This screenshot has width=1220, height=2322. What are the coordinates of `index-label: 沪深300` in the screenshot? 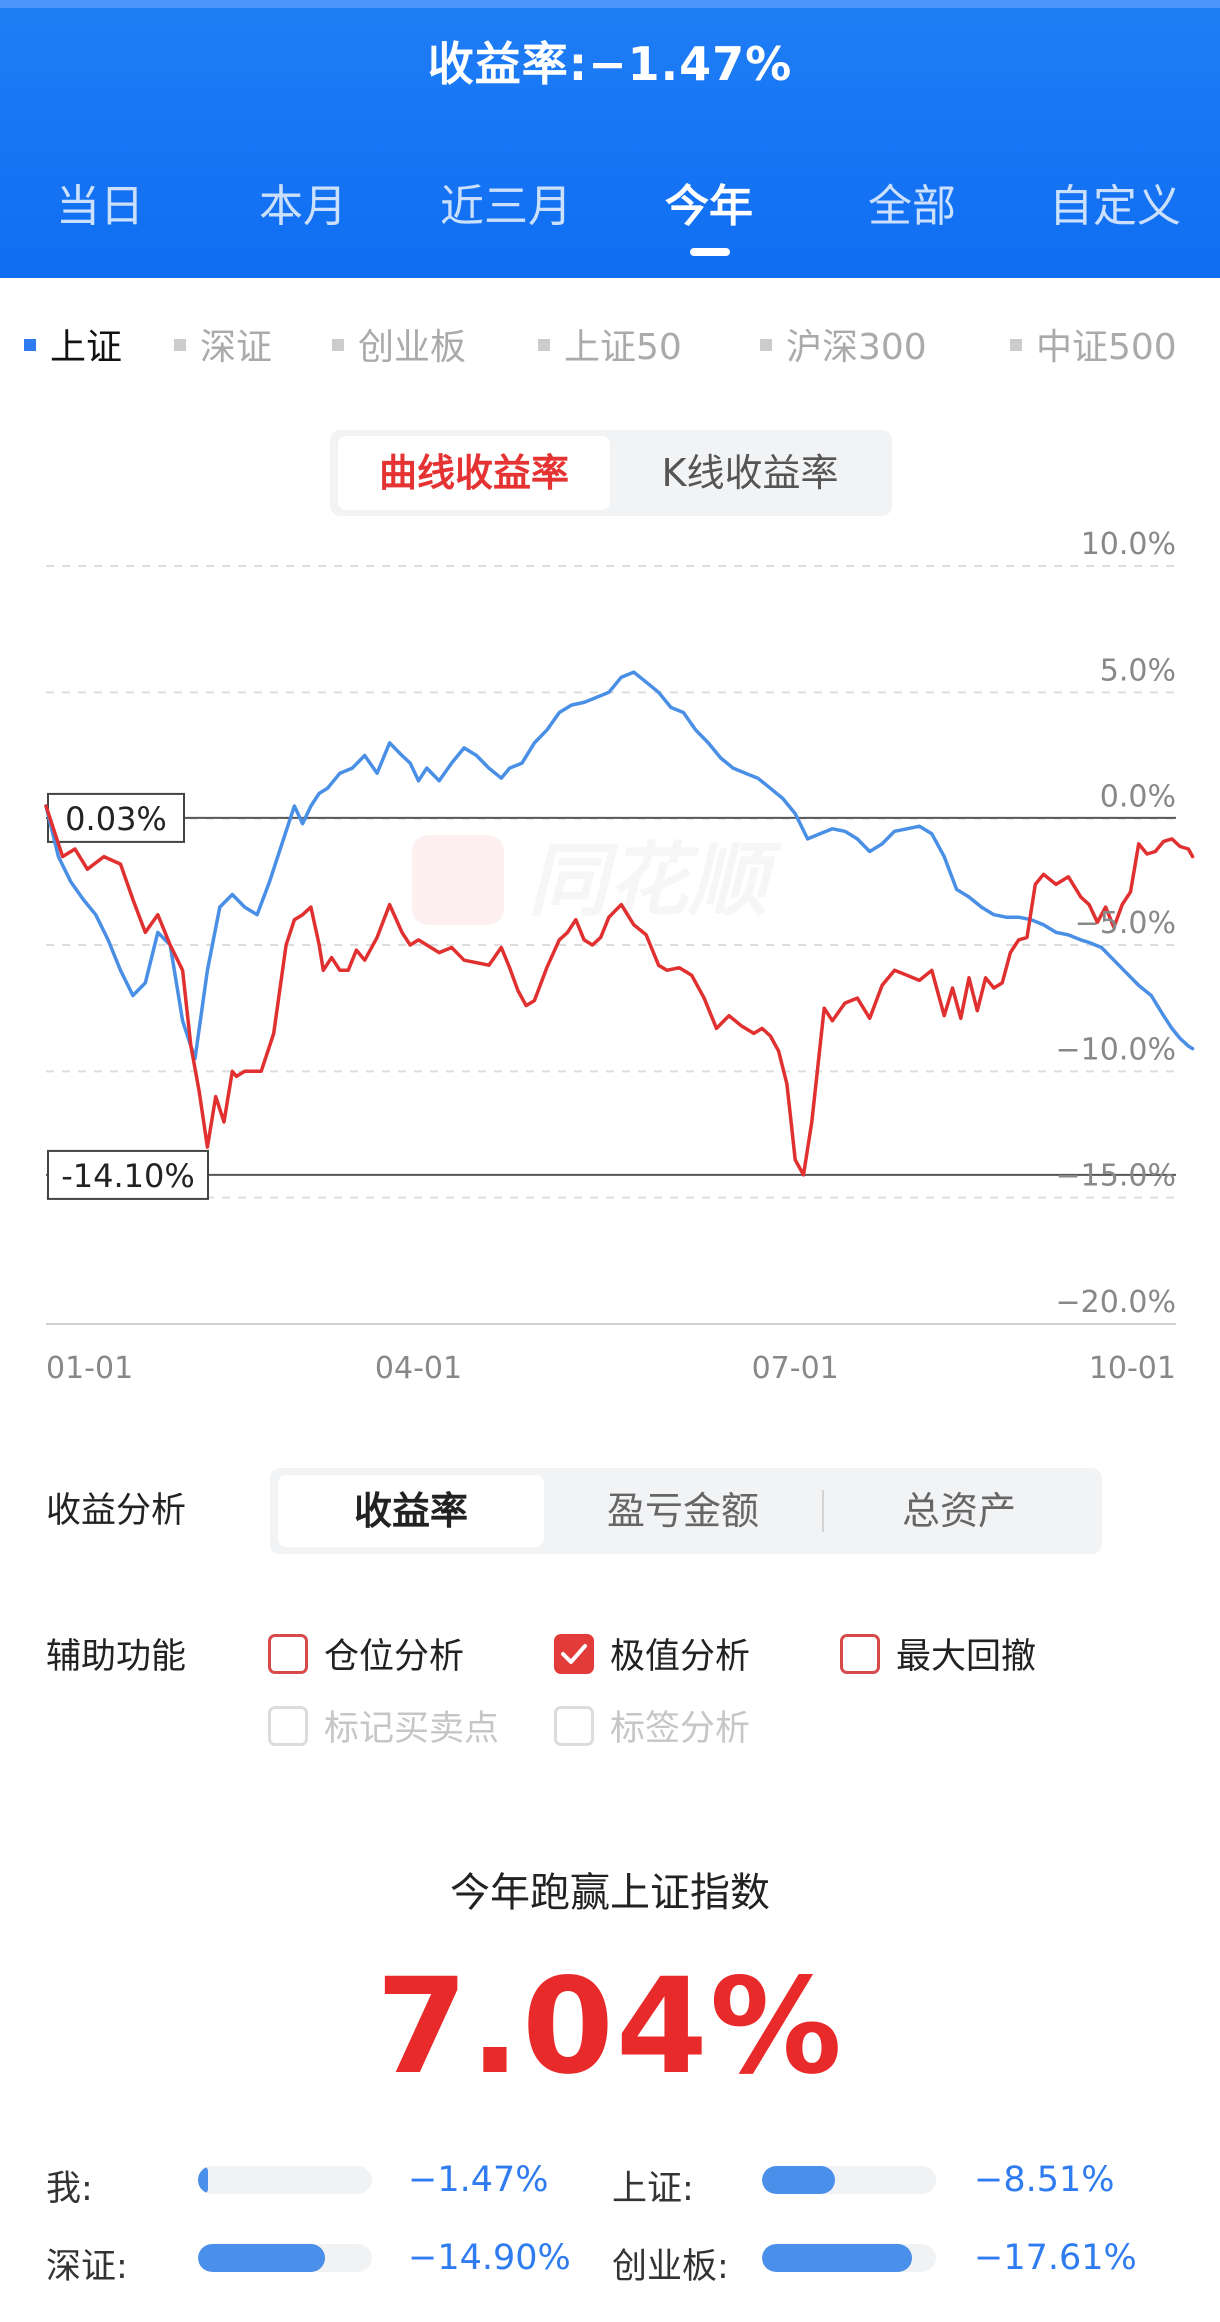 It's located at (856, 347).